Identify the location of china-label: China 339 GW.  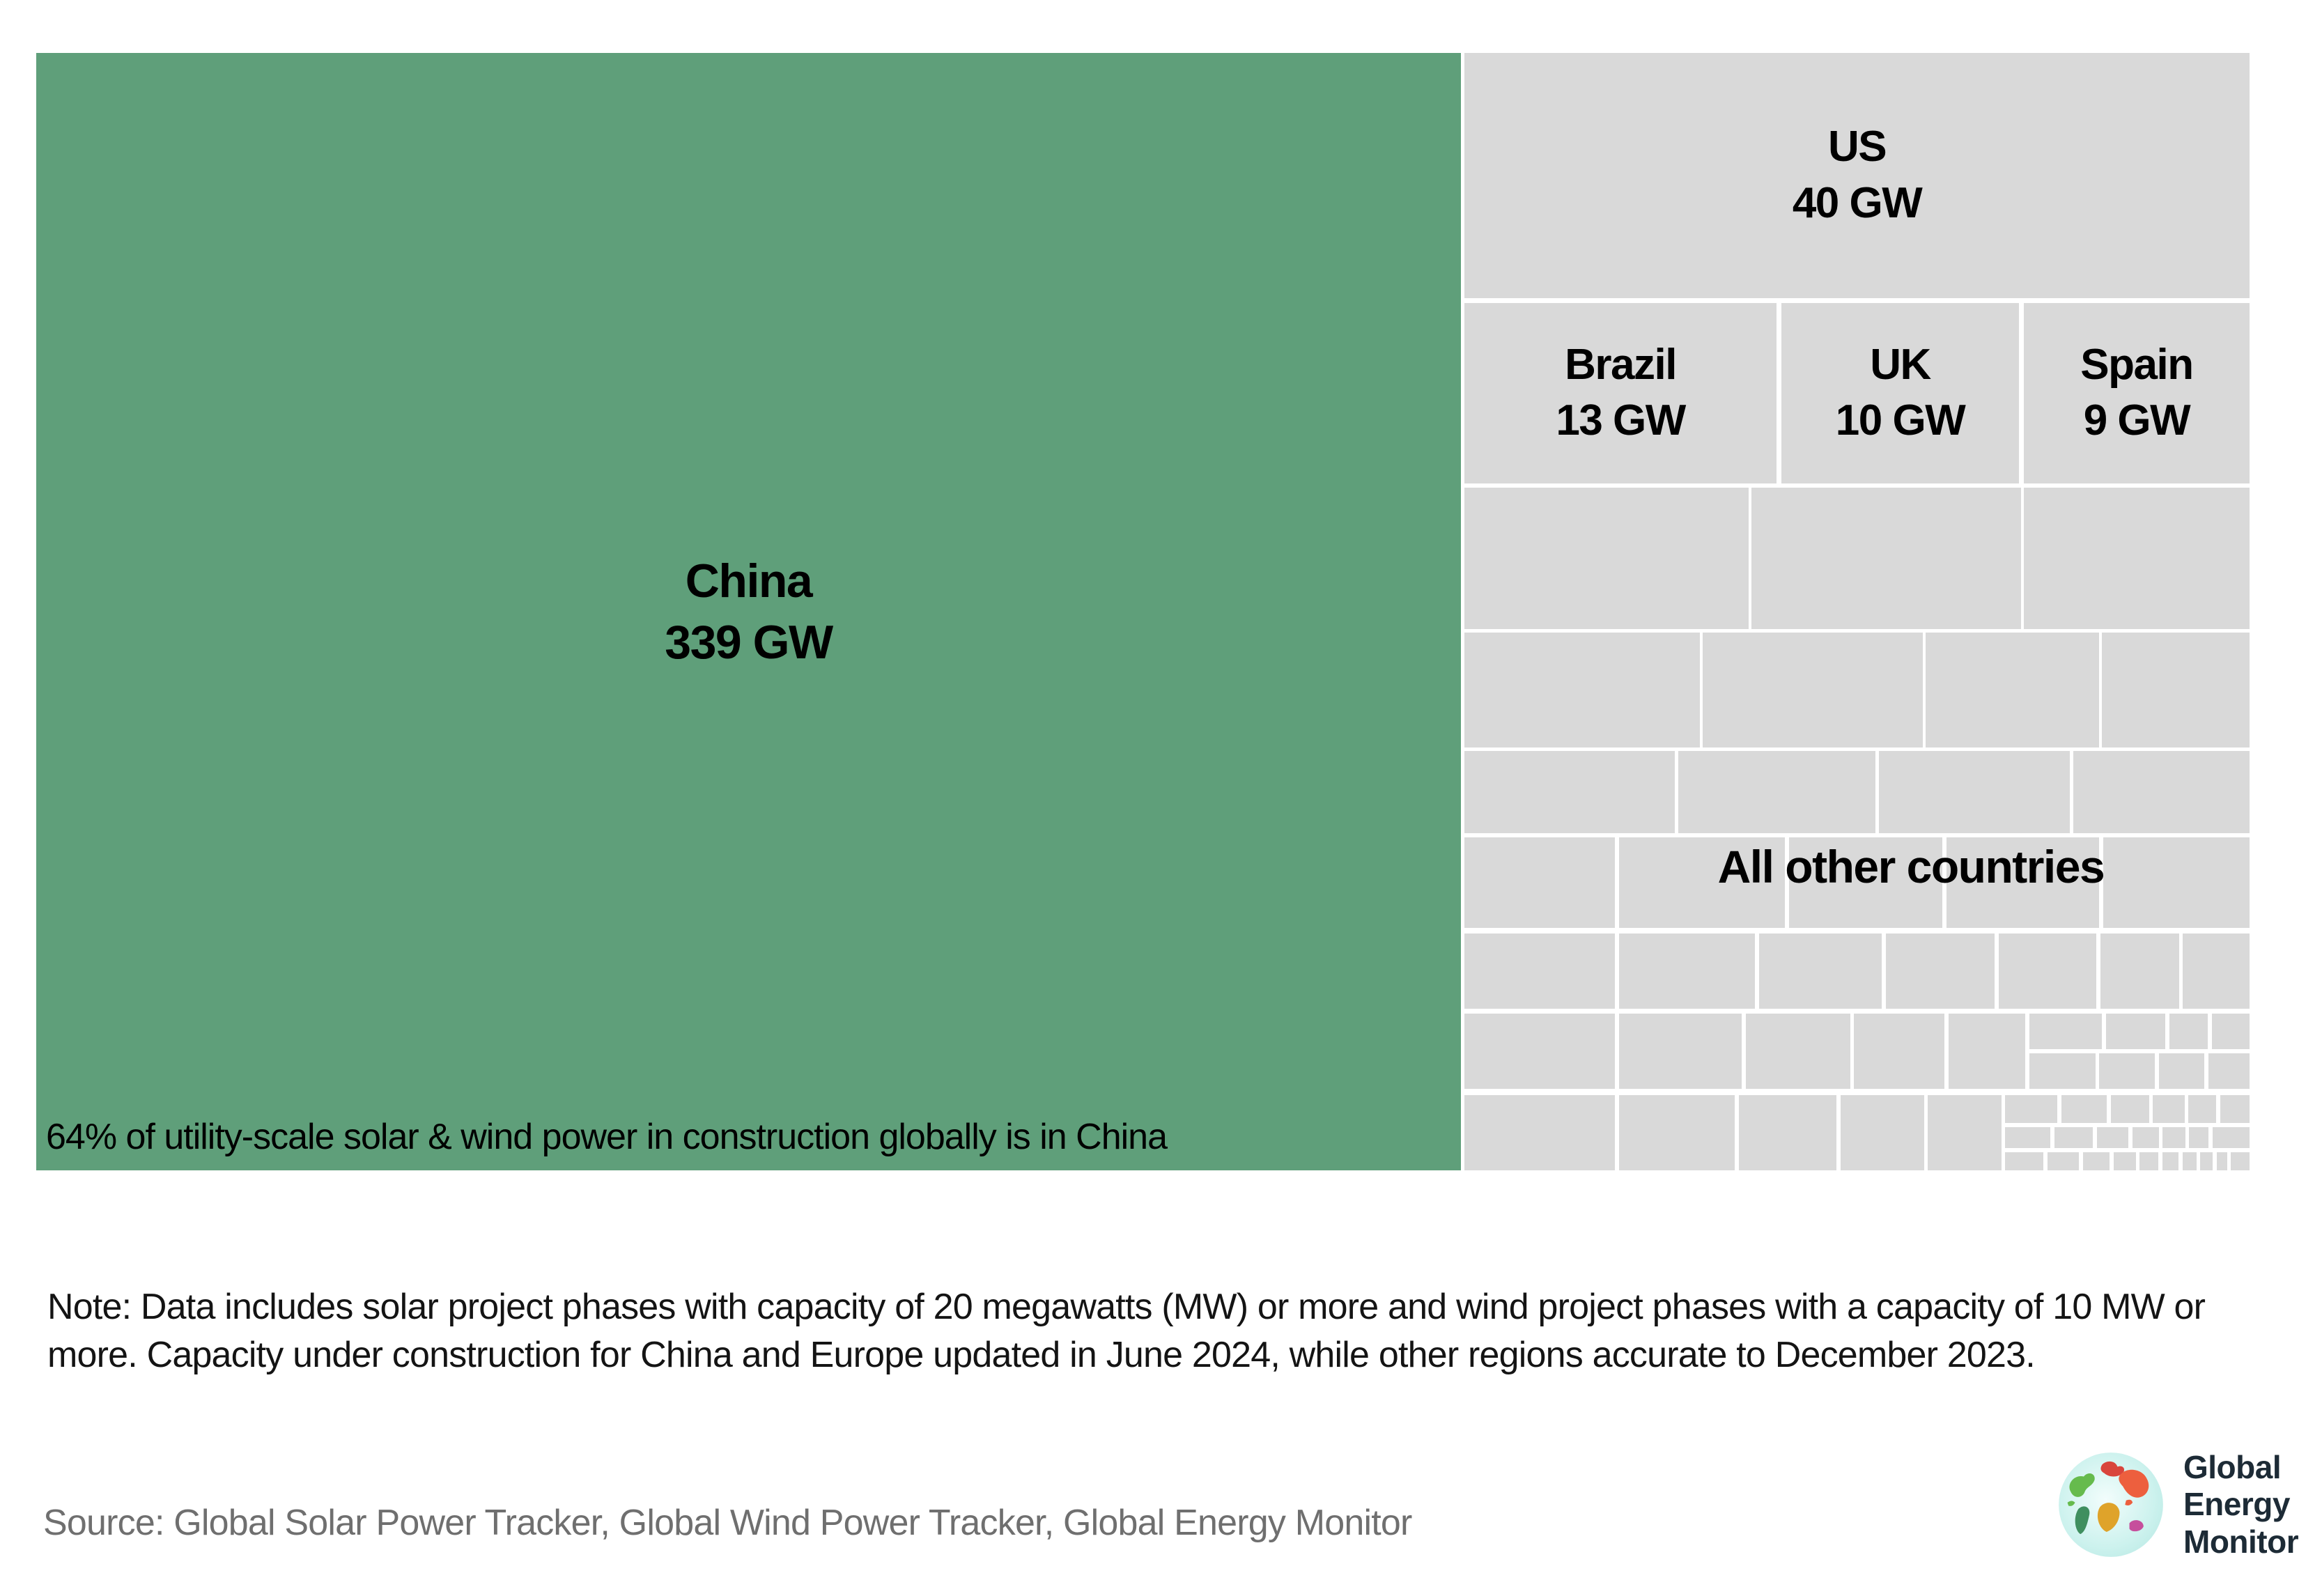
(749, 612).